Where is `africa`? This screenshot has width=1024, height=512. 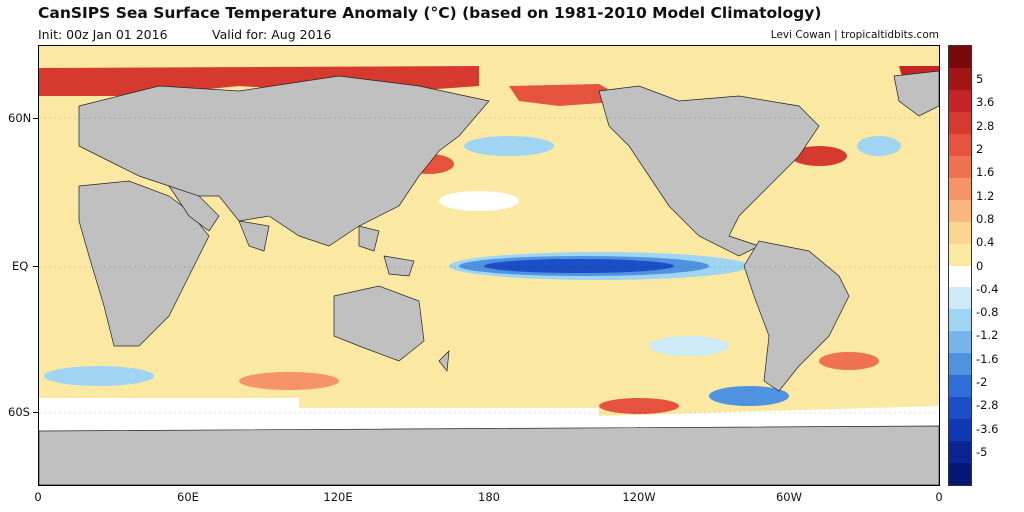
africa is located at coordinates (144, 263).